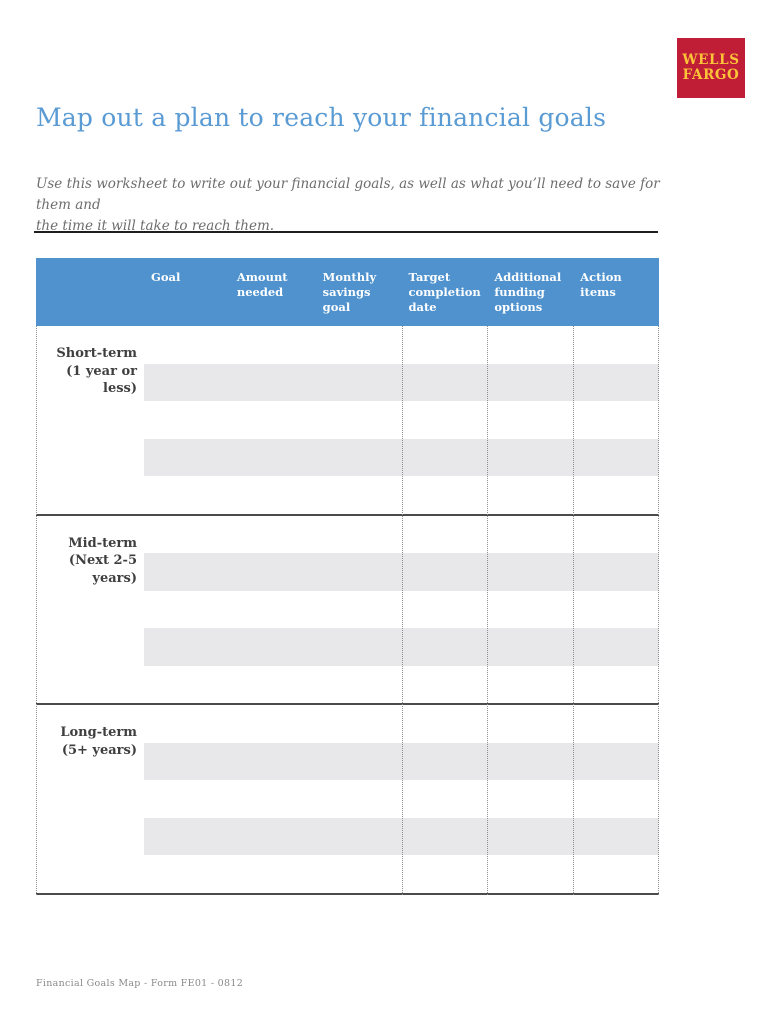 The width and height of the screenshot is (768, 1024). I want to click on section-label-short-term: Short-term (1 year or less), so click(86, 371).